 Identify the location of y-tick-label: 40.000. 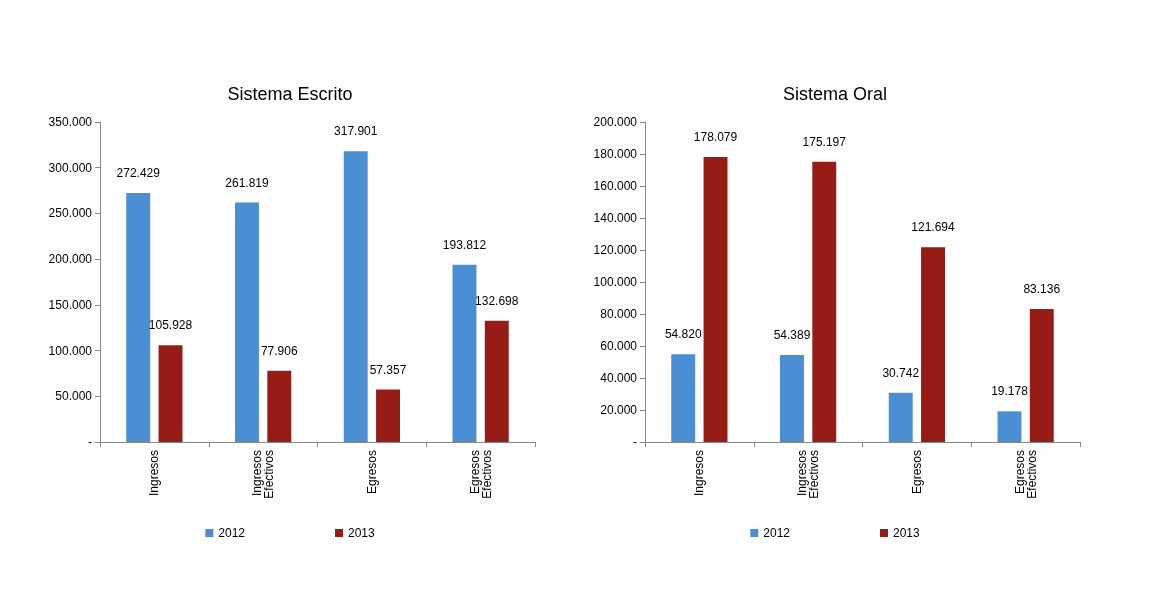
(619, 378).